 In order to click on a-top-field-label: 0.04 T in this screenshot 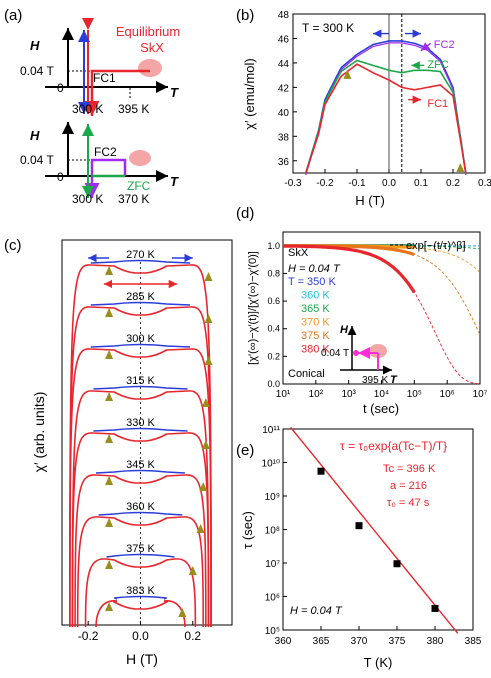, I will do `click(37, 71)`.